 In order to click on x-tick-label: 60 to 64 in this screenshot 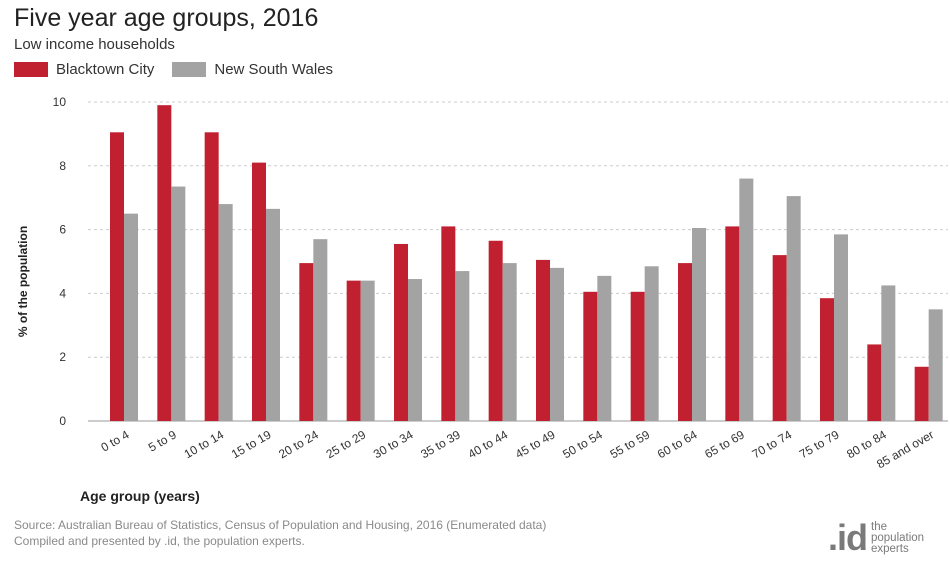, I will do `click(677, 444)`.